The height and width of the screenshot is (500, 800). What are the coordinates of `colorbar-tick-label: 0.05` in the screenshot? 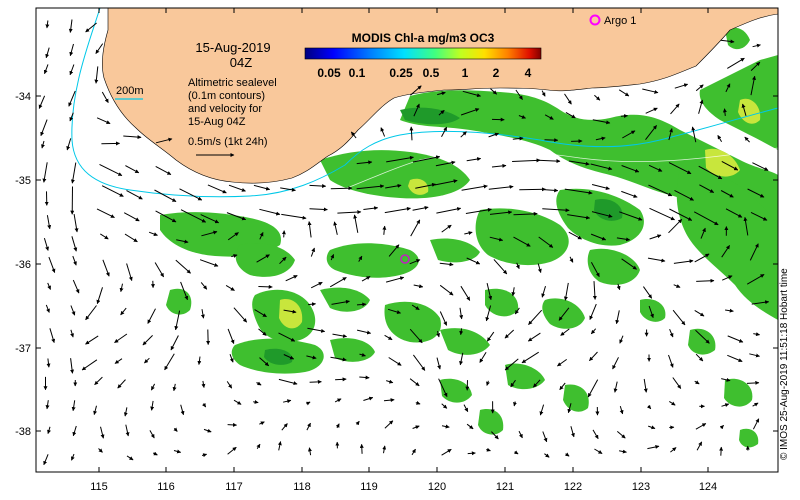 It's located at (329, 73).